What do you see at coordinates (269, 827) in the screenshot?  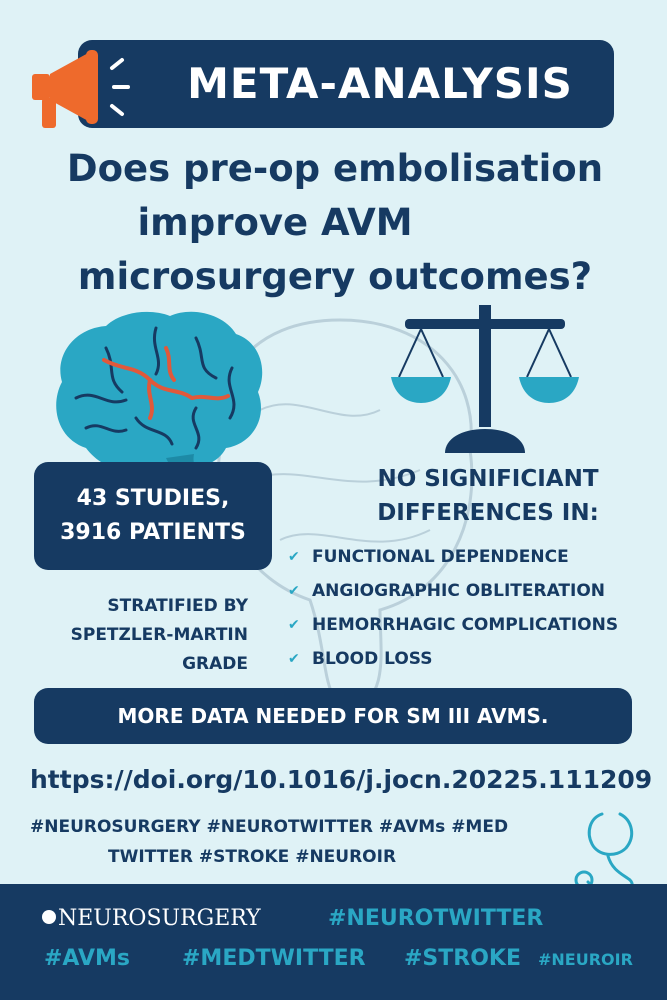 I see `hashtags-line-1: #NEUROSURGERY #NEUROTWITTER #AVMs #MED` at bounding box center [269, 827].